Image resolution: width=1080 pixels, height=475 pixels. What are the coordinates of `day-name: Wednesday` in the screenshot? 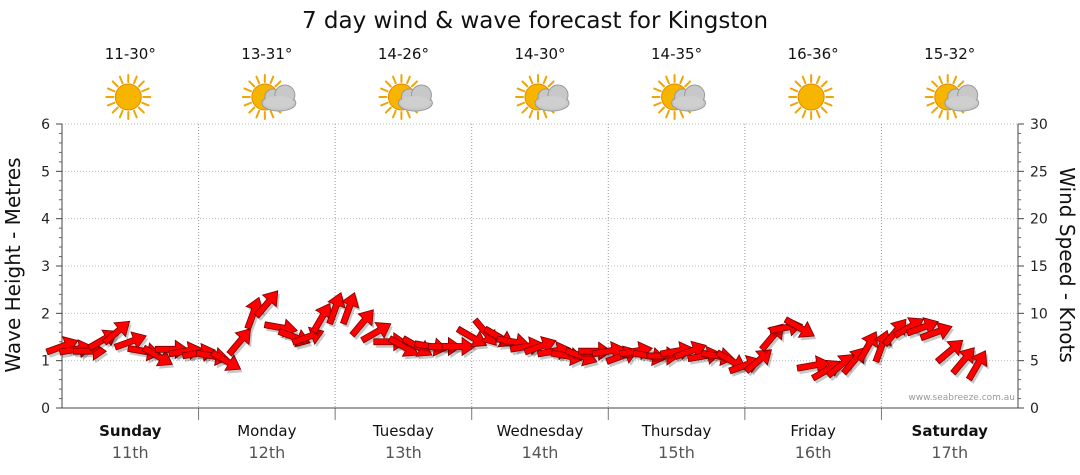 It's located at (540, 431).